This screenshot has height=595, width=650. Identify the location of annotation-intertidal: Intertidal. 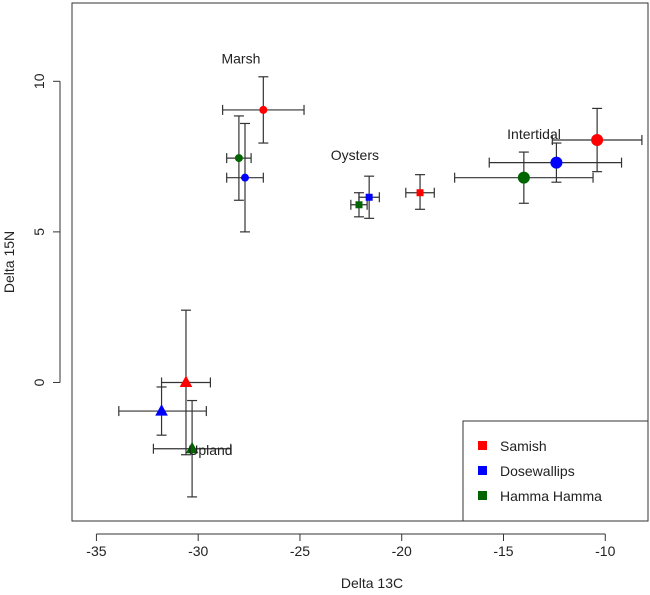
(534, 134).